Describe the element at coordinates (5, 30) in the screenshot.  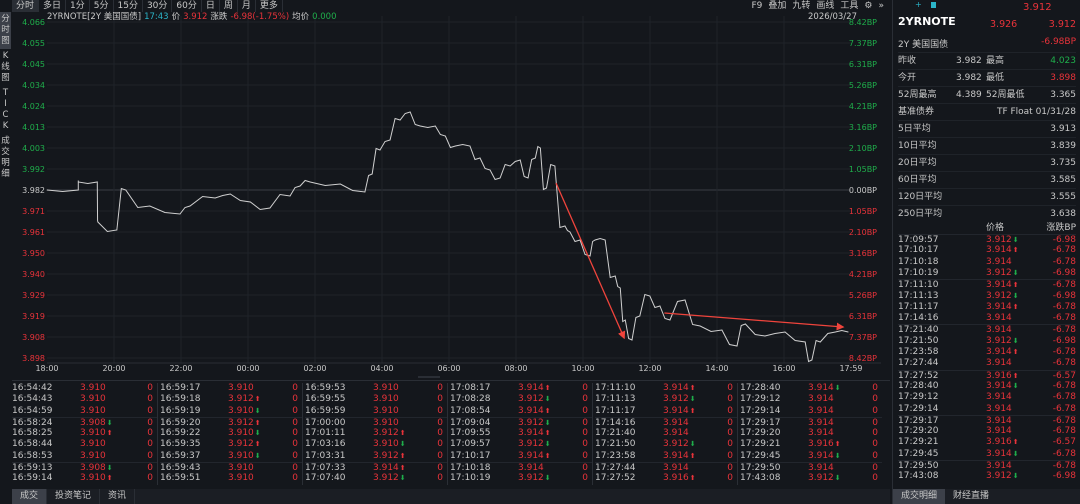
I see `view-tab: 分时图` at that location.